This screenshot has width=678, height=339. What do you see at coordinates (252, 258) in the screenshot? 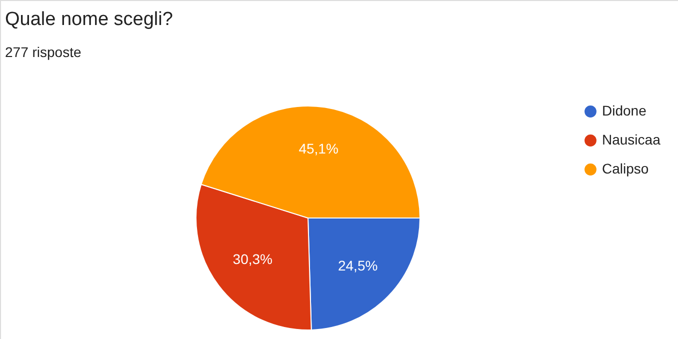
I see `data-label: 30,3%` at bounding box center [252, 258].